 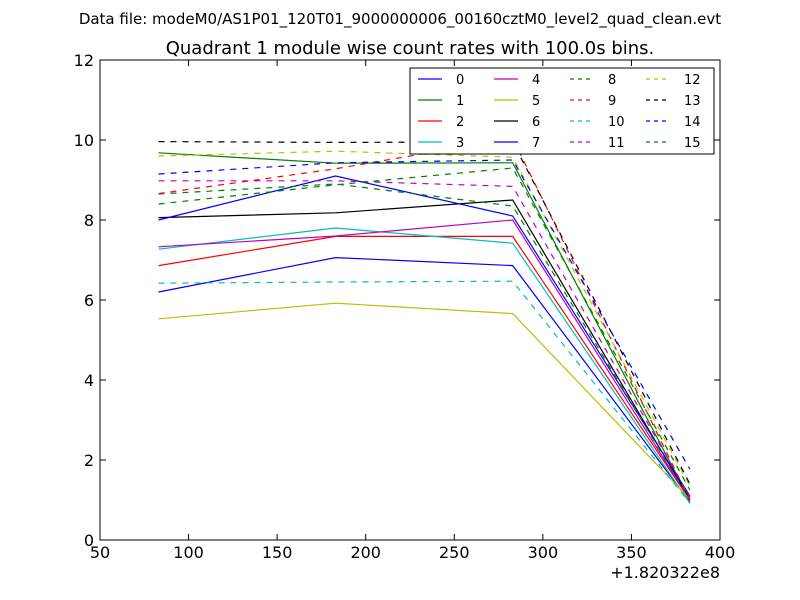 What do you see at coordinates (543, 552) in the screenshot?
I see `x-tick-label: 300` at bounding box center [543, 552].